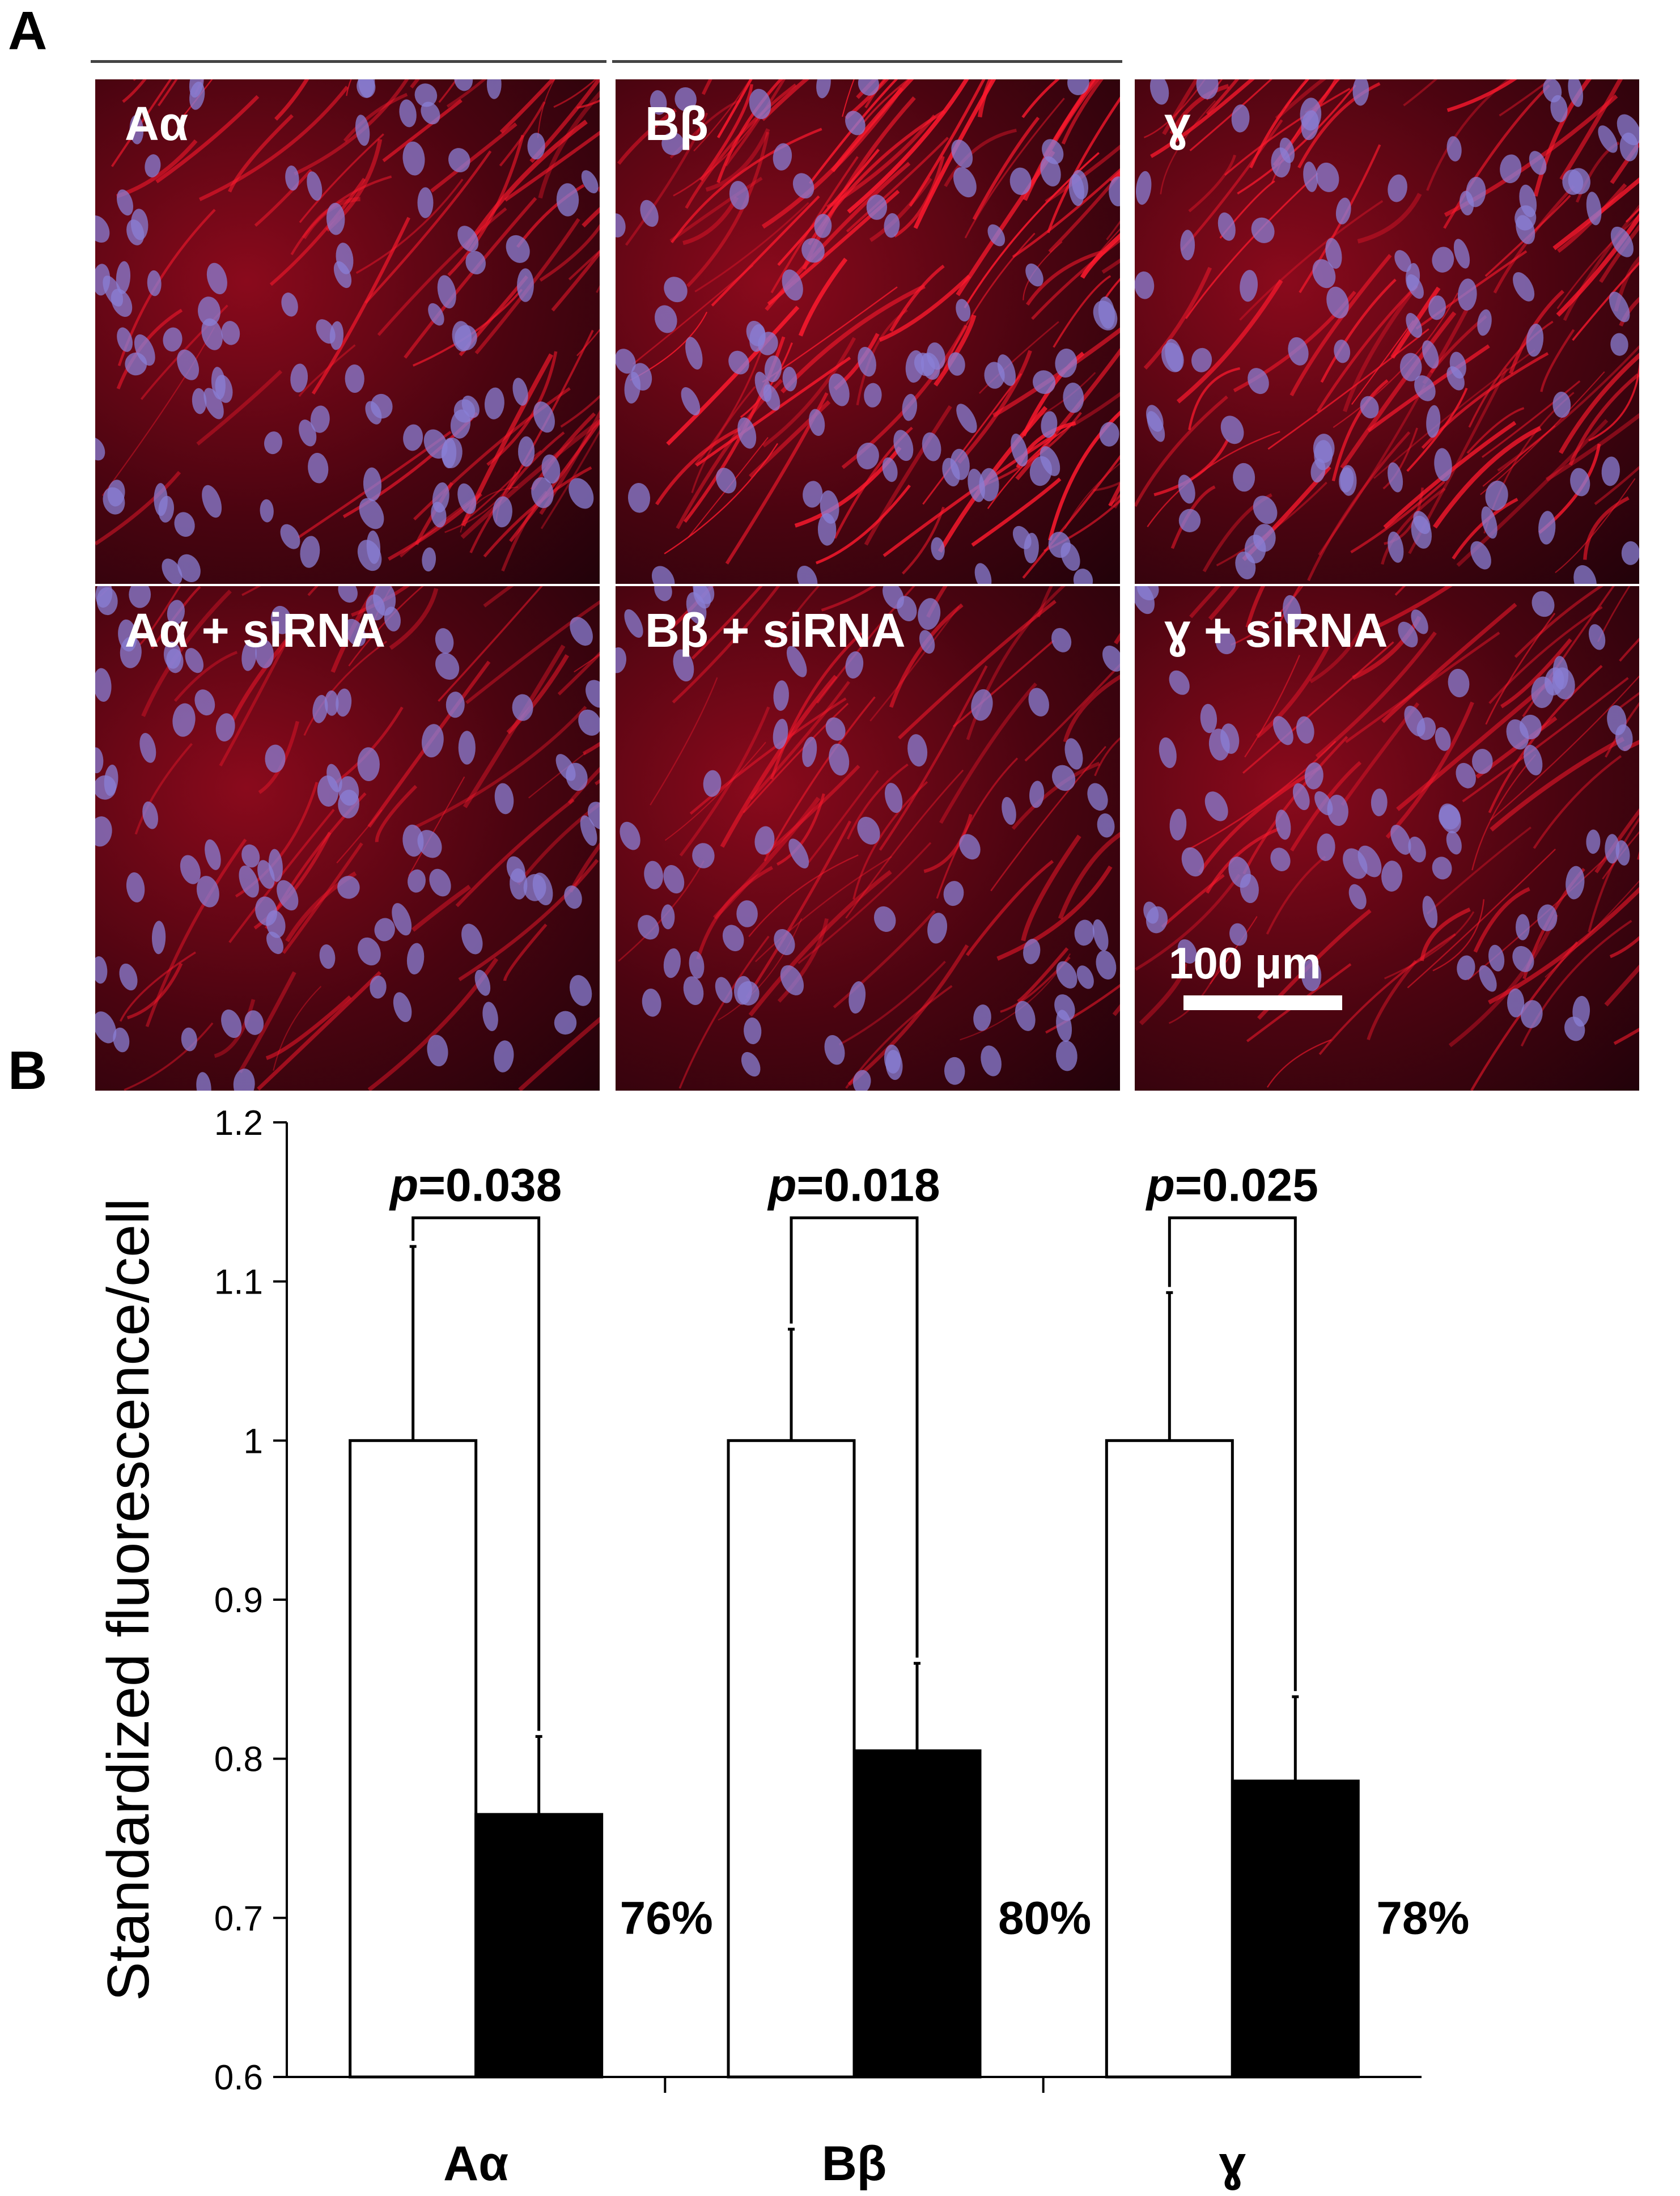  What do you see at coordinates (666, 1918) in the screenshot?
I see `percent-label: 76%` at bounding box center [666, 1918].